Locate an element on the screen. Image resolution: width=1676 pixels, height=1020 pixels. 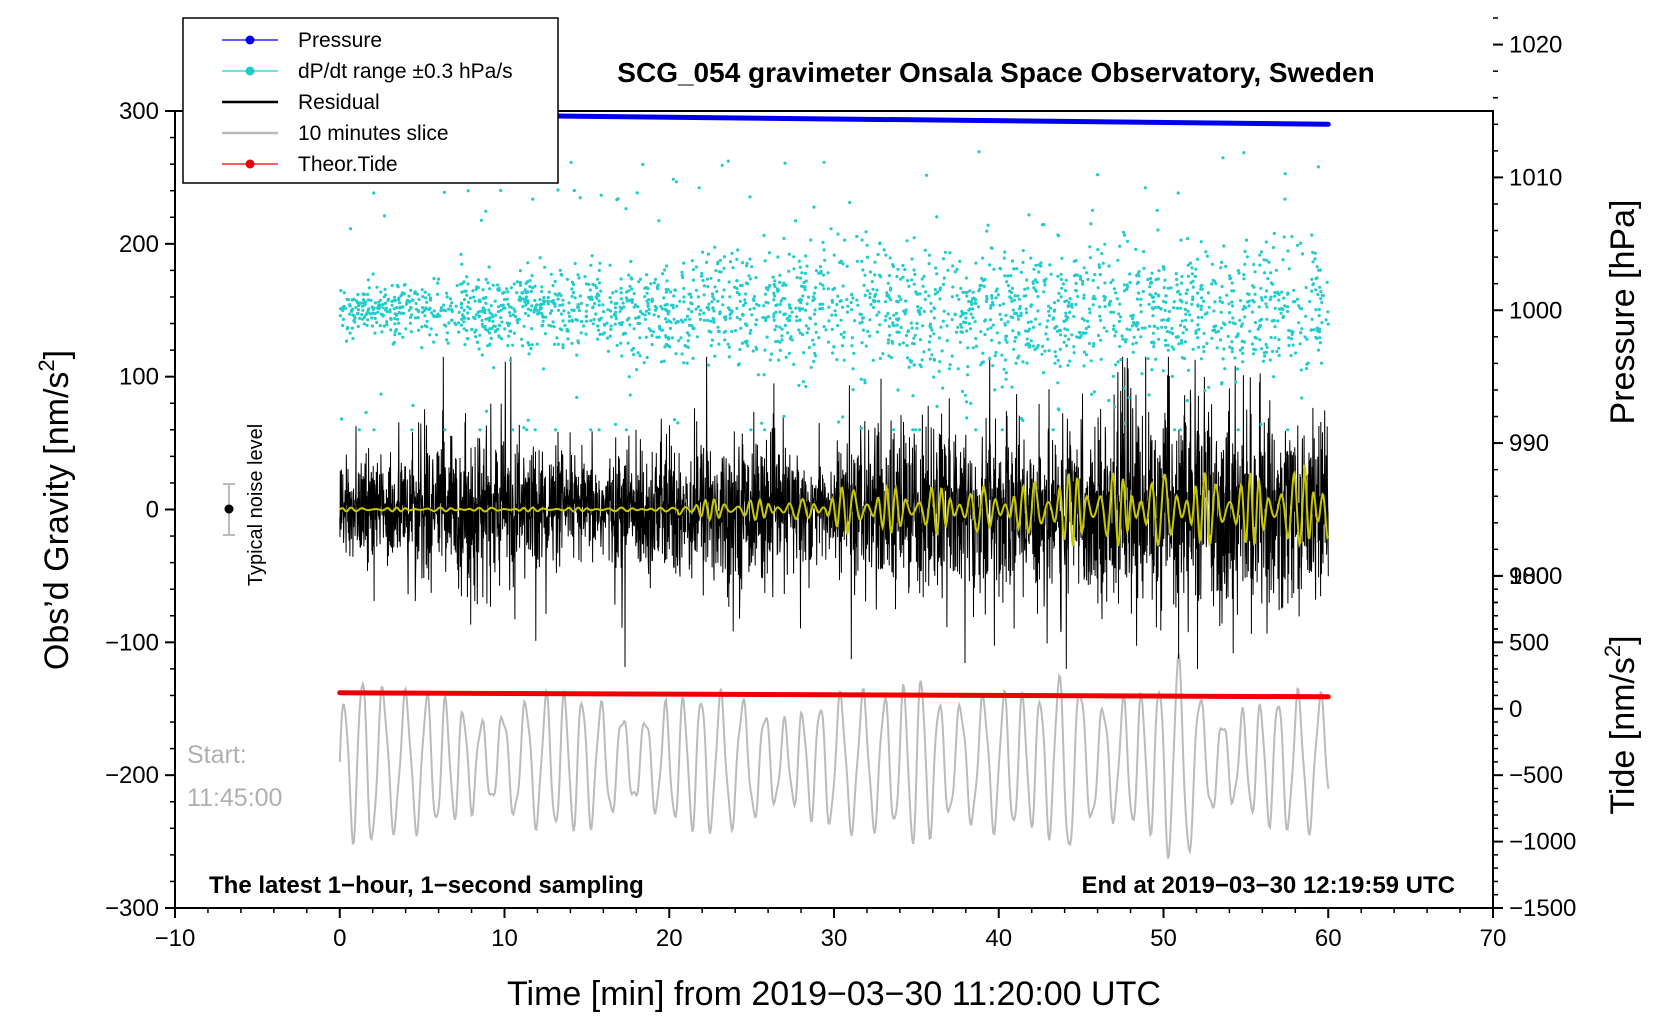
noise-label: Typical noise level is located at coordinates (256, 505).